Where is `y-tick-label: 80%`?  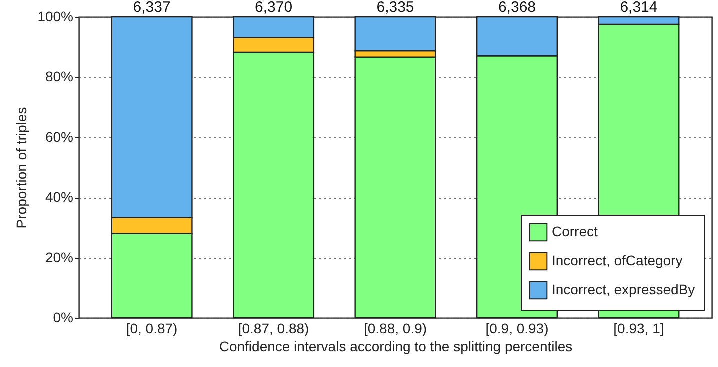
y-tick-label: 80% is located at coordinates (59, 76).